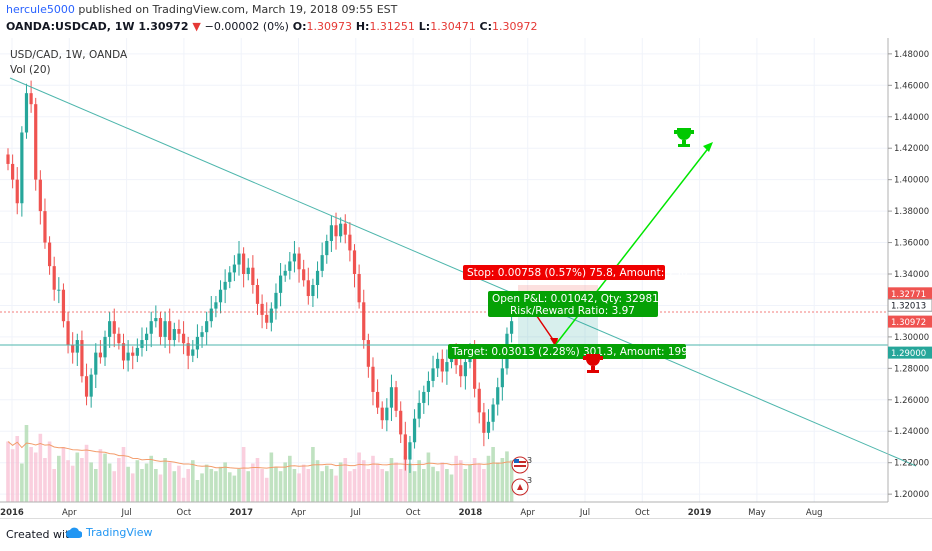 The image size is (932, 551). I want to click on x-tick-label: Apr, so click(69, 513).